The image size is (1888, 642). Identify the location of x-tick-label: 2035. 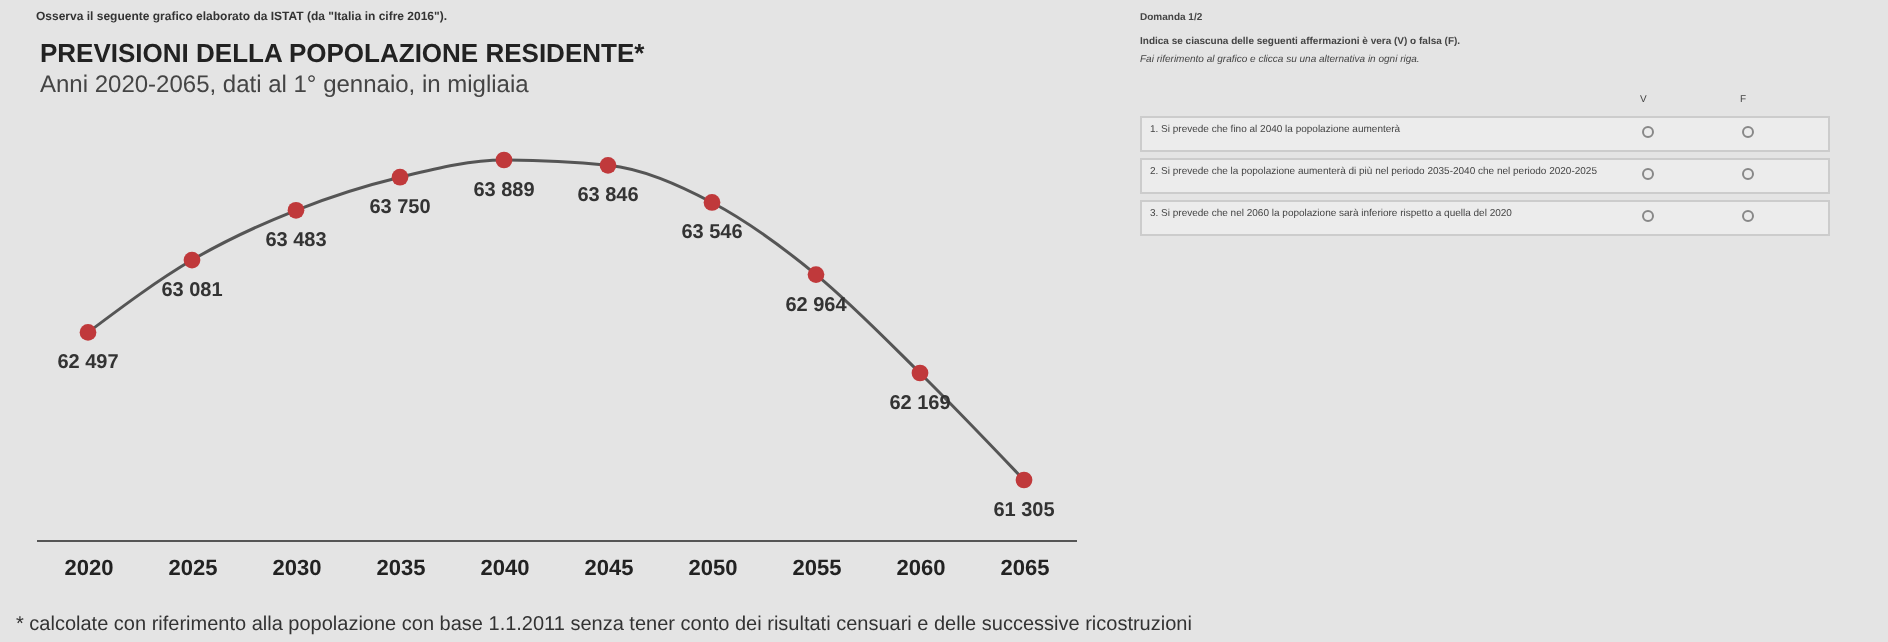
(401, 569).